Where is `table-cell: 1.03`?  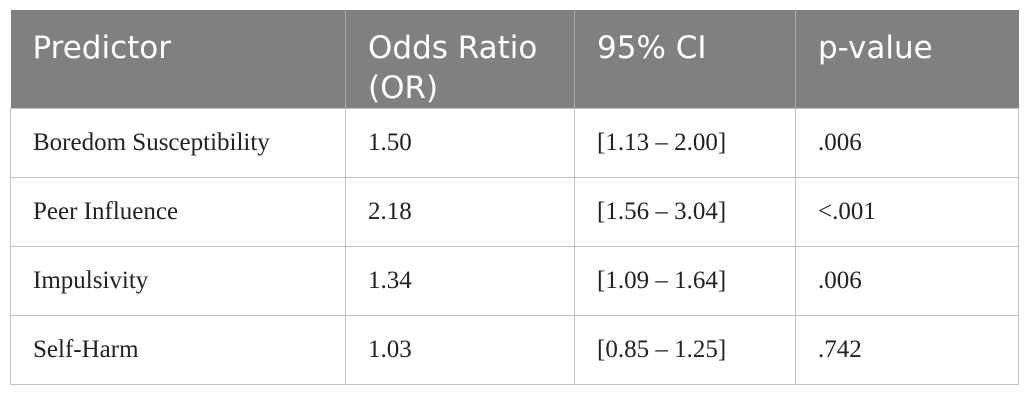 table-cell: 1.03 is located at coordinates (460, 350).